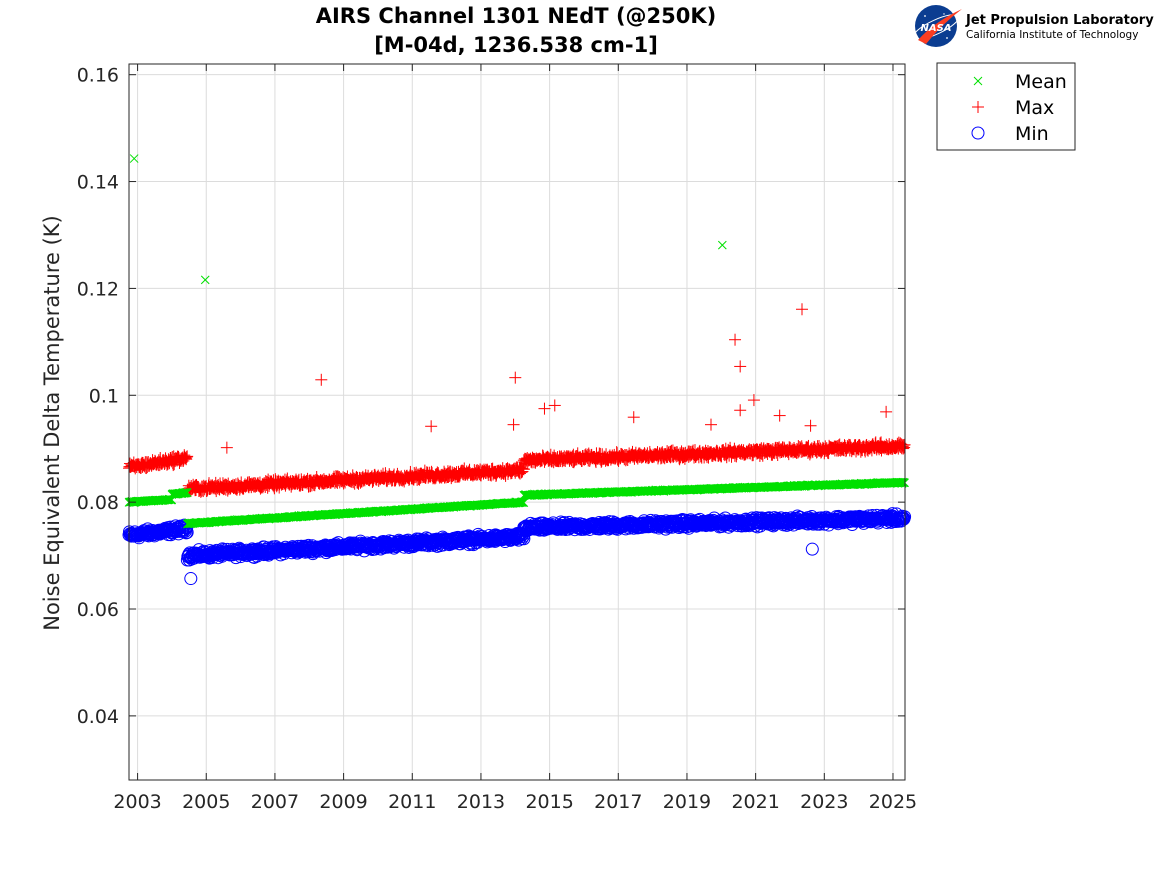 Image resolution: width=1167 pixels, height=875 pixels. What do you see at coordinates (98, 183) in the screenshot?
I see `y-tick-label: 0.14` at bounding box center [98, 183].